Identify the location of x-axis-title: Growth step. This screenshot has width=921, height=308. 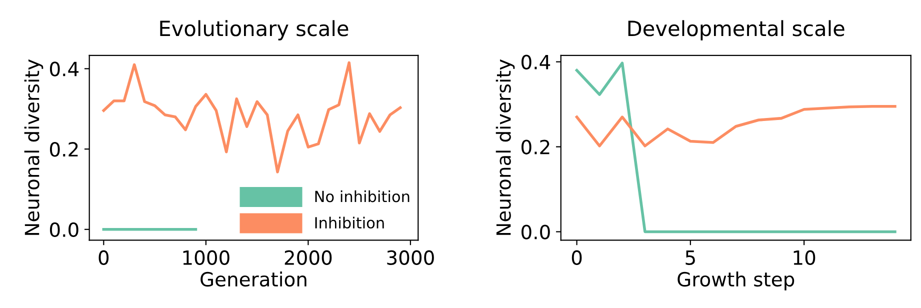
(736, 281).